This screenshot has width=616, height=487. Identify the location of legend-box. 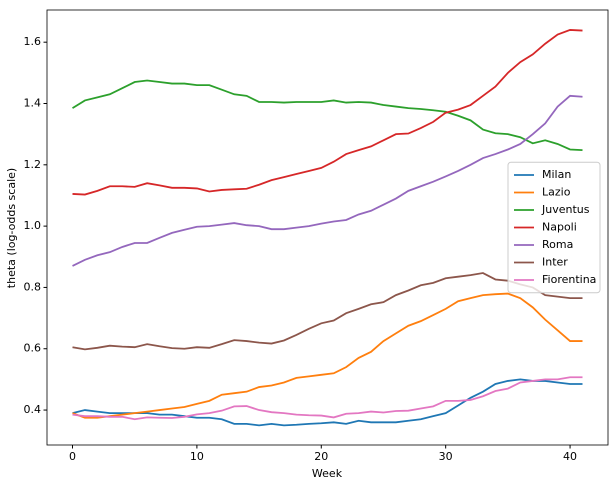
(554, 227).